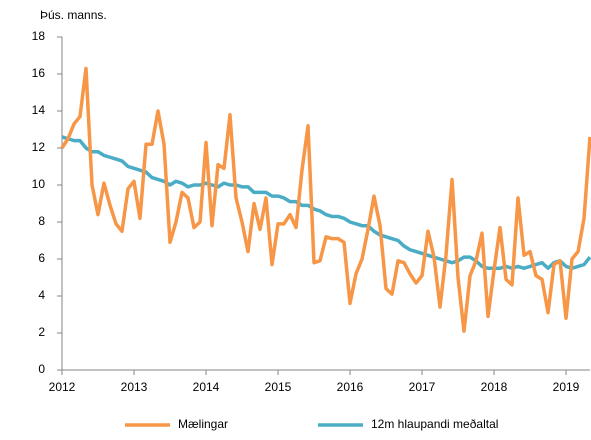 This screenshot has height=440, width=591. Describe the element at coordinates (39, 36) in the screenshot. I see `y-tick-label: 18` at that location.